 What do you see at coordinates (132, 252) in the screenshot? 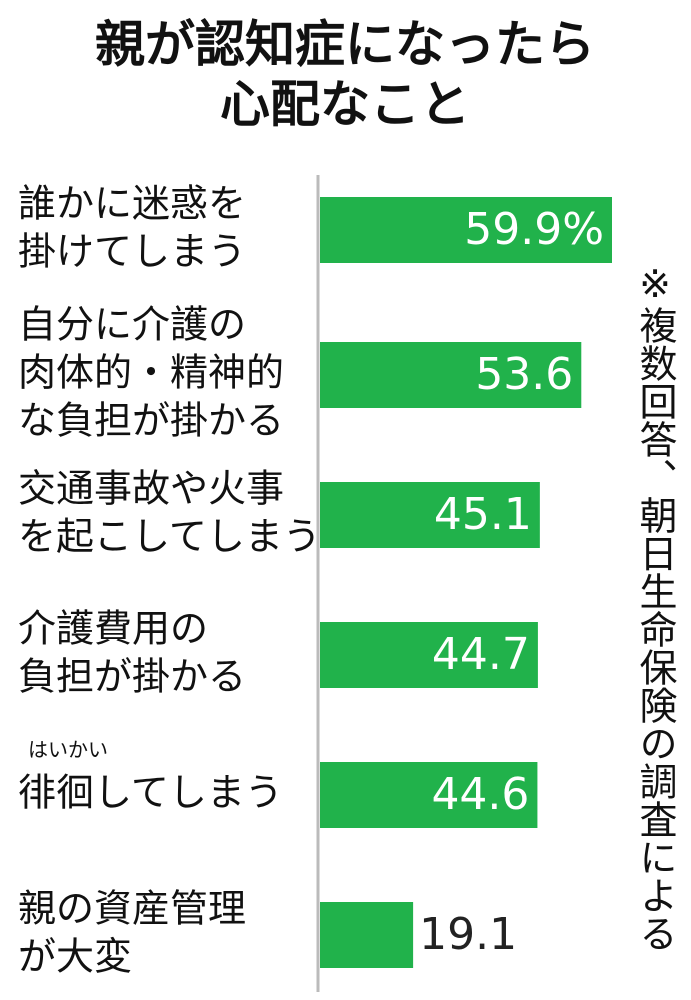
I see `category-label: 掛けてしまう` at bounding box center [132, 252].